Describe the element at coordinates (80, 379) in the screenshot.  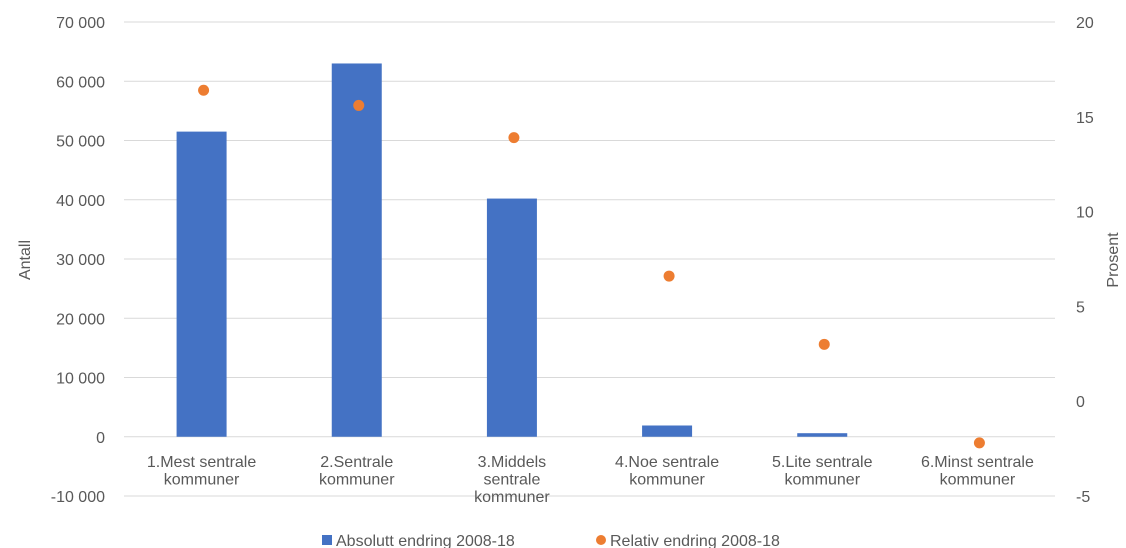
I see `y-tick-label: 10 000` at that location.